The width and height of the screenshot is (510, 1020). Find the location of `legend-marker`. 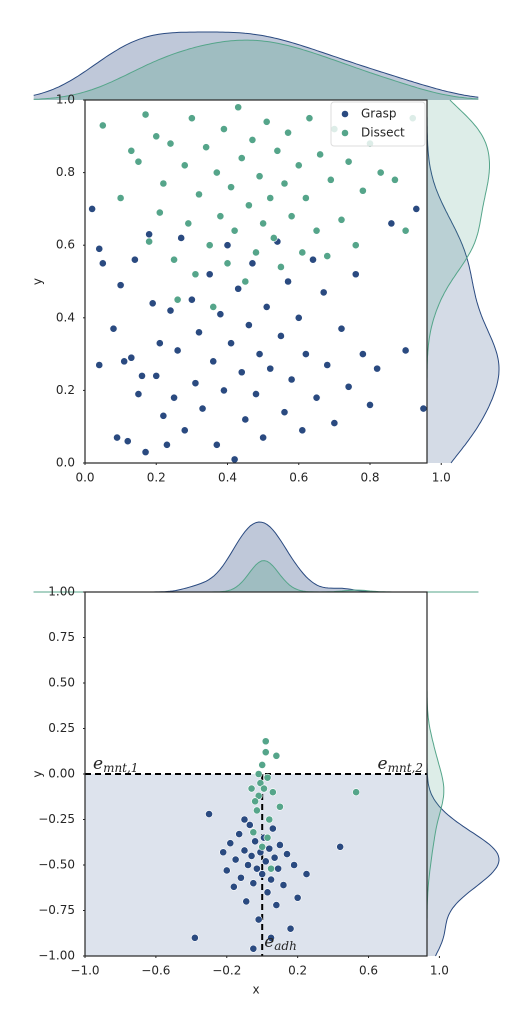

legend-marker is located at coordinates (345, 133).